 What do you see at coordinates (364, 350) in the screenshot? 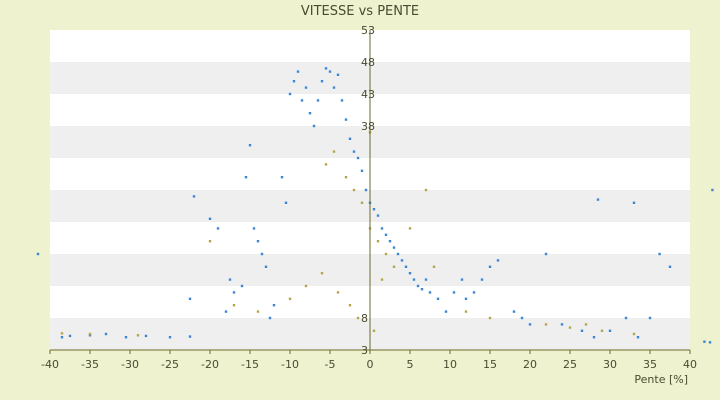
I see `y-tick-label: 3` at bounding box center [364, 350].